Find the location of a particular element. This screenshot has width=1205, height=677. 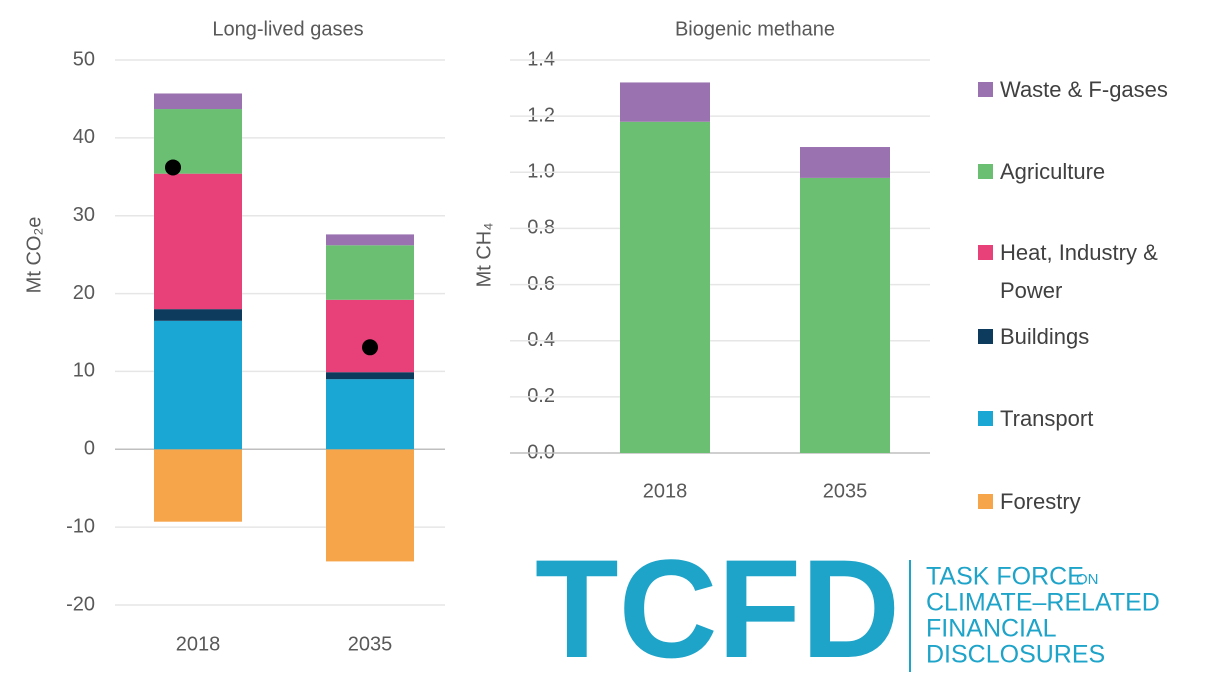

y-tick-label: 30 is located at coordinates (84, 215).